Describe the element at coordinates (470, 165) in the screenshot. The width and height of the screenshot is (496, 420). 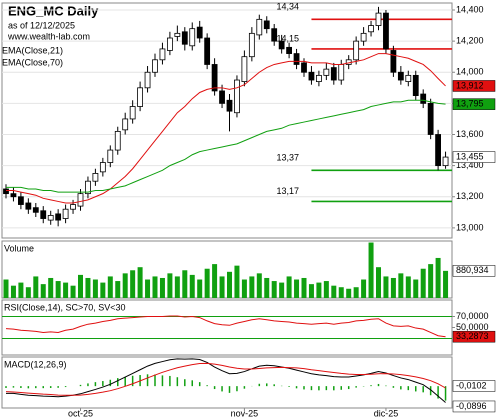
I see `y-tick-label: 13,400` at that location.